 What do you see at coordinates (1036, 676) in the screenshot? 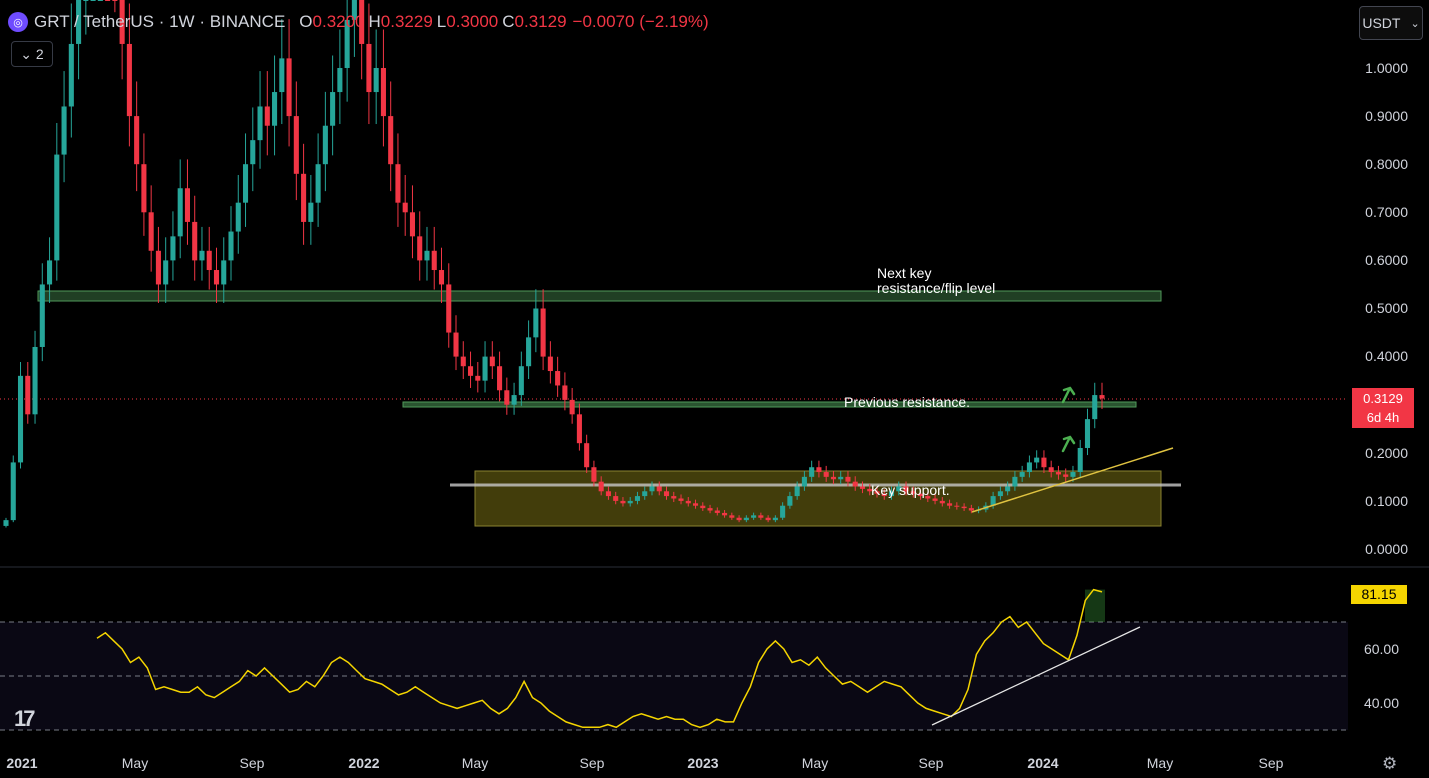
I see `rsi-trendline` at bounding box center [1036, 676].